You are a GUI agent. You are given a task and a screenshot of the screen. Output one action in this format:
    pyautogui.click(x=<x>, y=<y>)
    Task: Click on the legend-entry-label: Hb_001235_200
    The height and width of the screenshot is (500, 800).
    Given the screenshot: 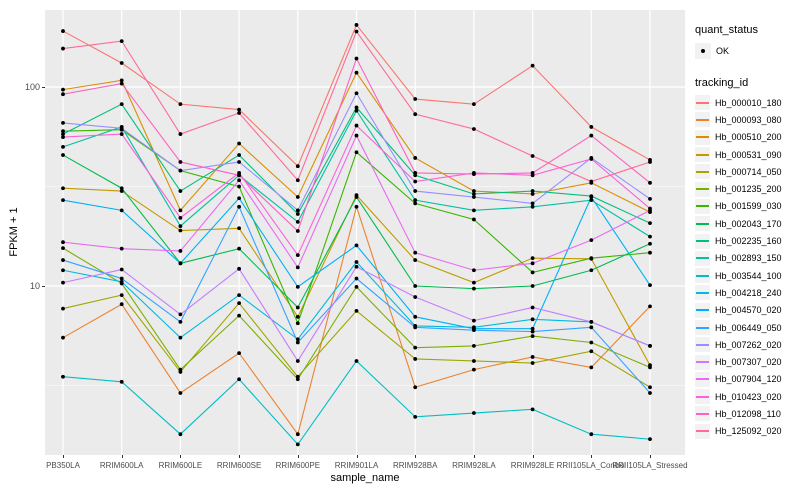 What is the action you would take?
    pyautogui.click(x=748, y=189)
    